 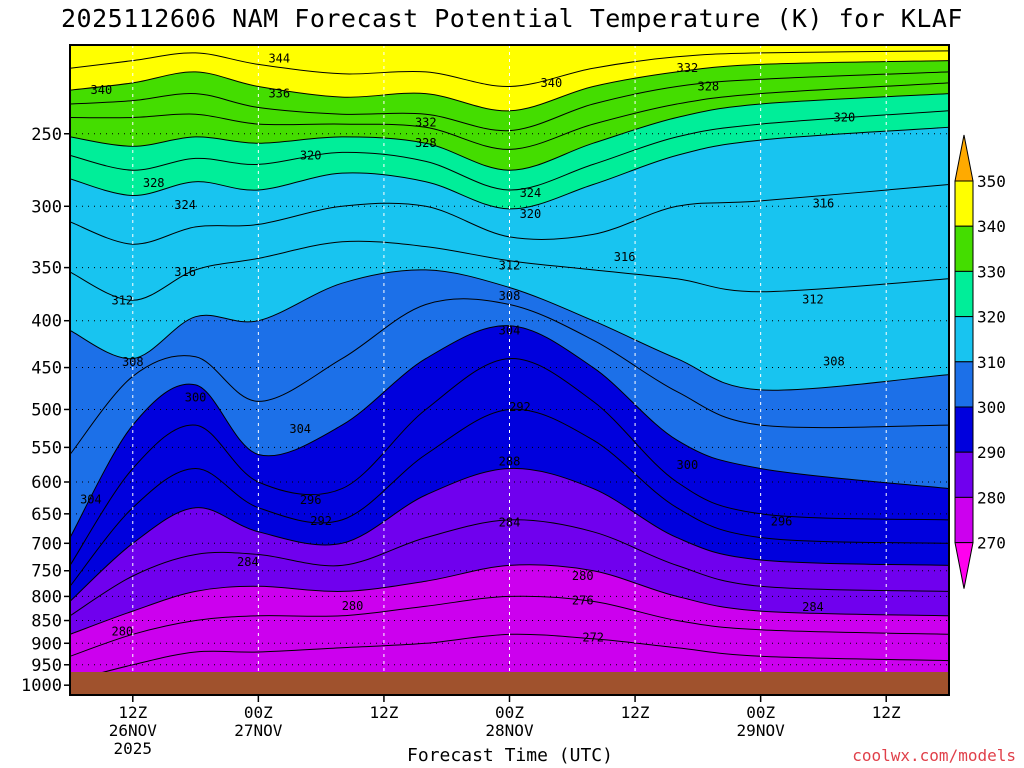 What do you see at coordinates (46, 135) in the screenshot?
I see `y-tick-label-250: 250` at bounding box center [46, 135].